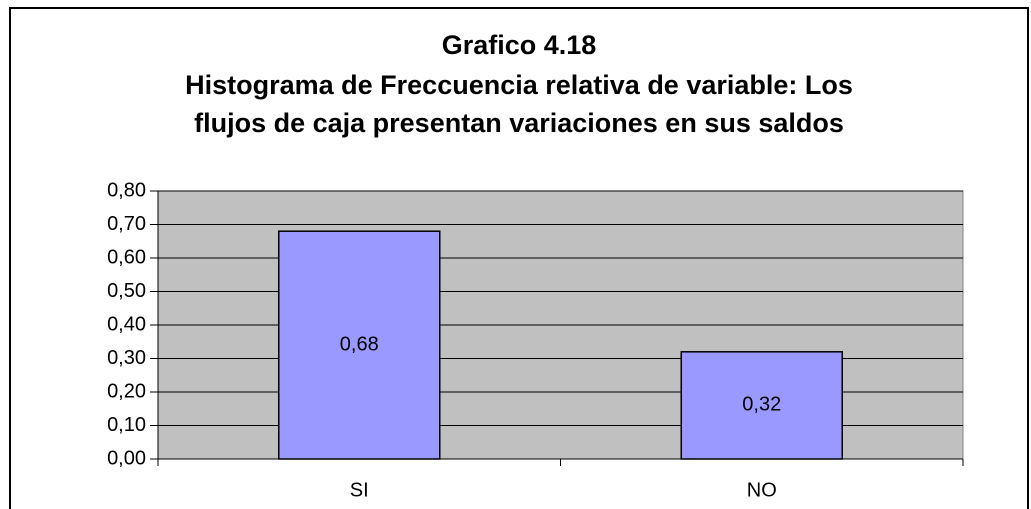 The image size is (1031, 509). I want to click on y-tick-label: 0,30, so click(126, 358).